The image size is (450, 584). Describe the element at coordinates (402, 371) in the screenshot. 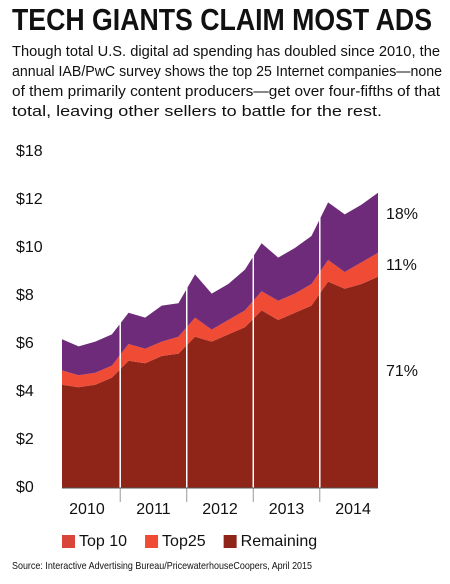

I see `annotation: 71%` at that location.